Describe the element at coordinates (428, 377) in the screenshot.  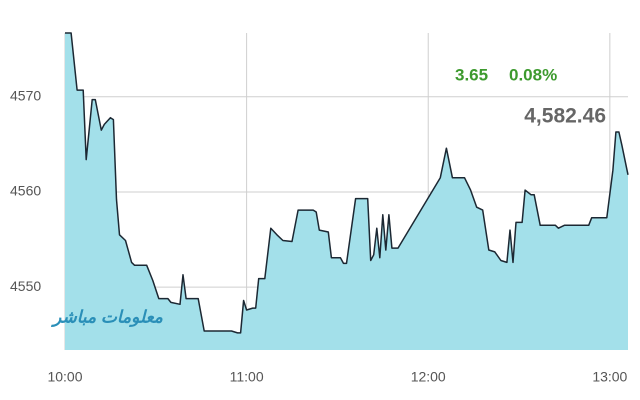
I see `x-tick-label: 12:00` at that location.